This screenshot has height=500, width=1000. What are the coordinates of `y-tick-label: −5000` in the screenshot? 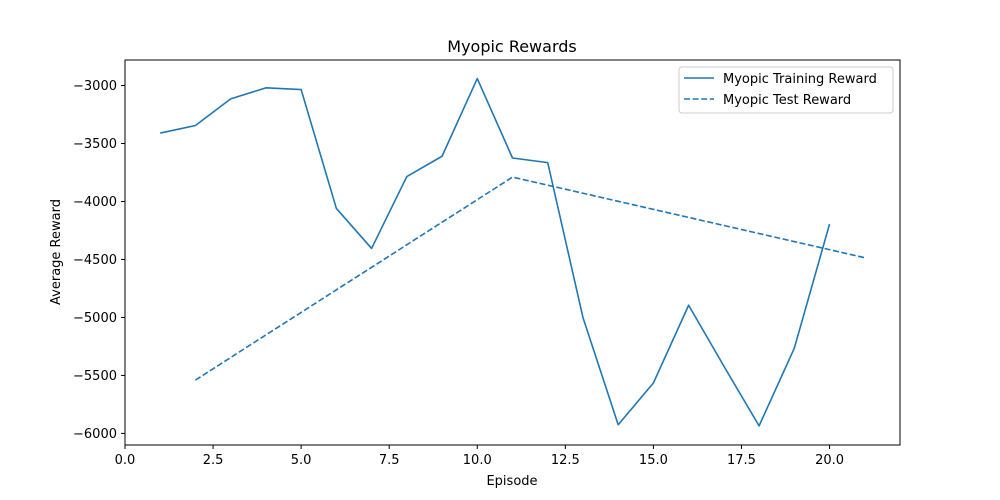 It's located at (95, 318).